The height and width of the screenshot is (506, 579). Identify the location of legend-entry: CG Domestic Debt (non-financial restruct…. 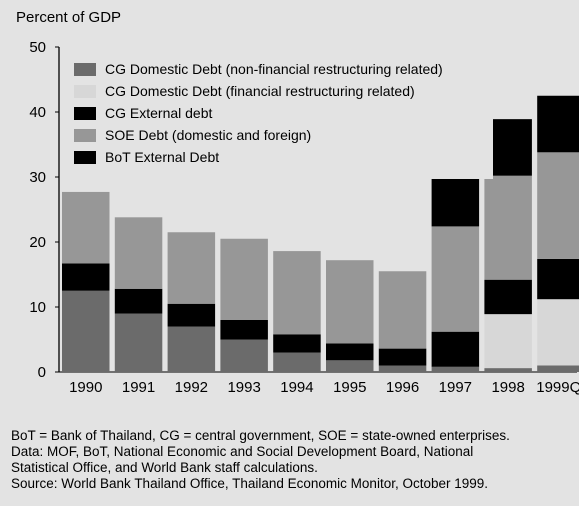
(274, 69).